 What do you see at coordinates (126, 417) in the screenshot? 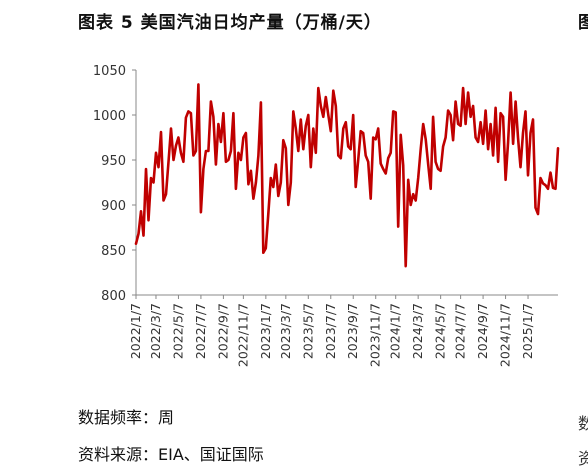
I see `data-frequency-note: 数据频率：周` at bounding box center [126, 417].